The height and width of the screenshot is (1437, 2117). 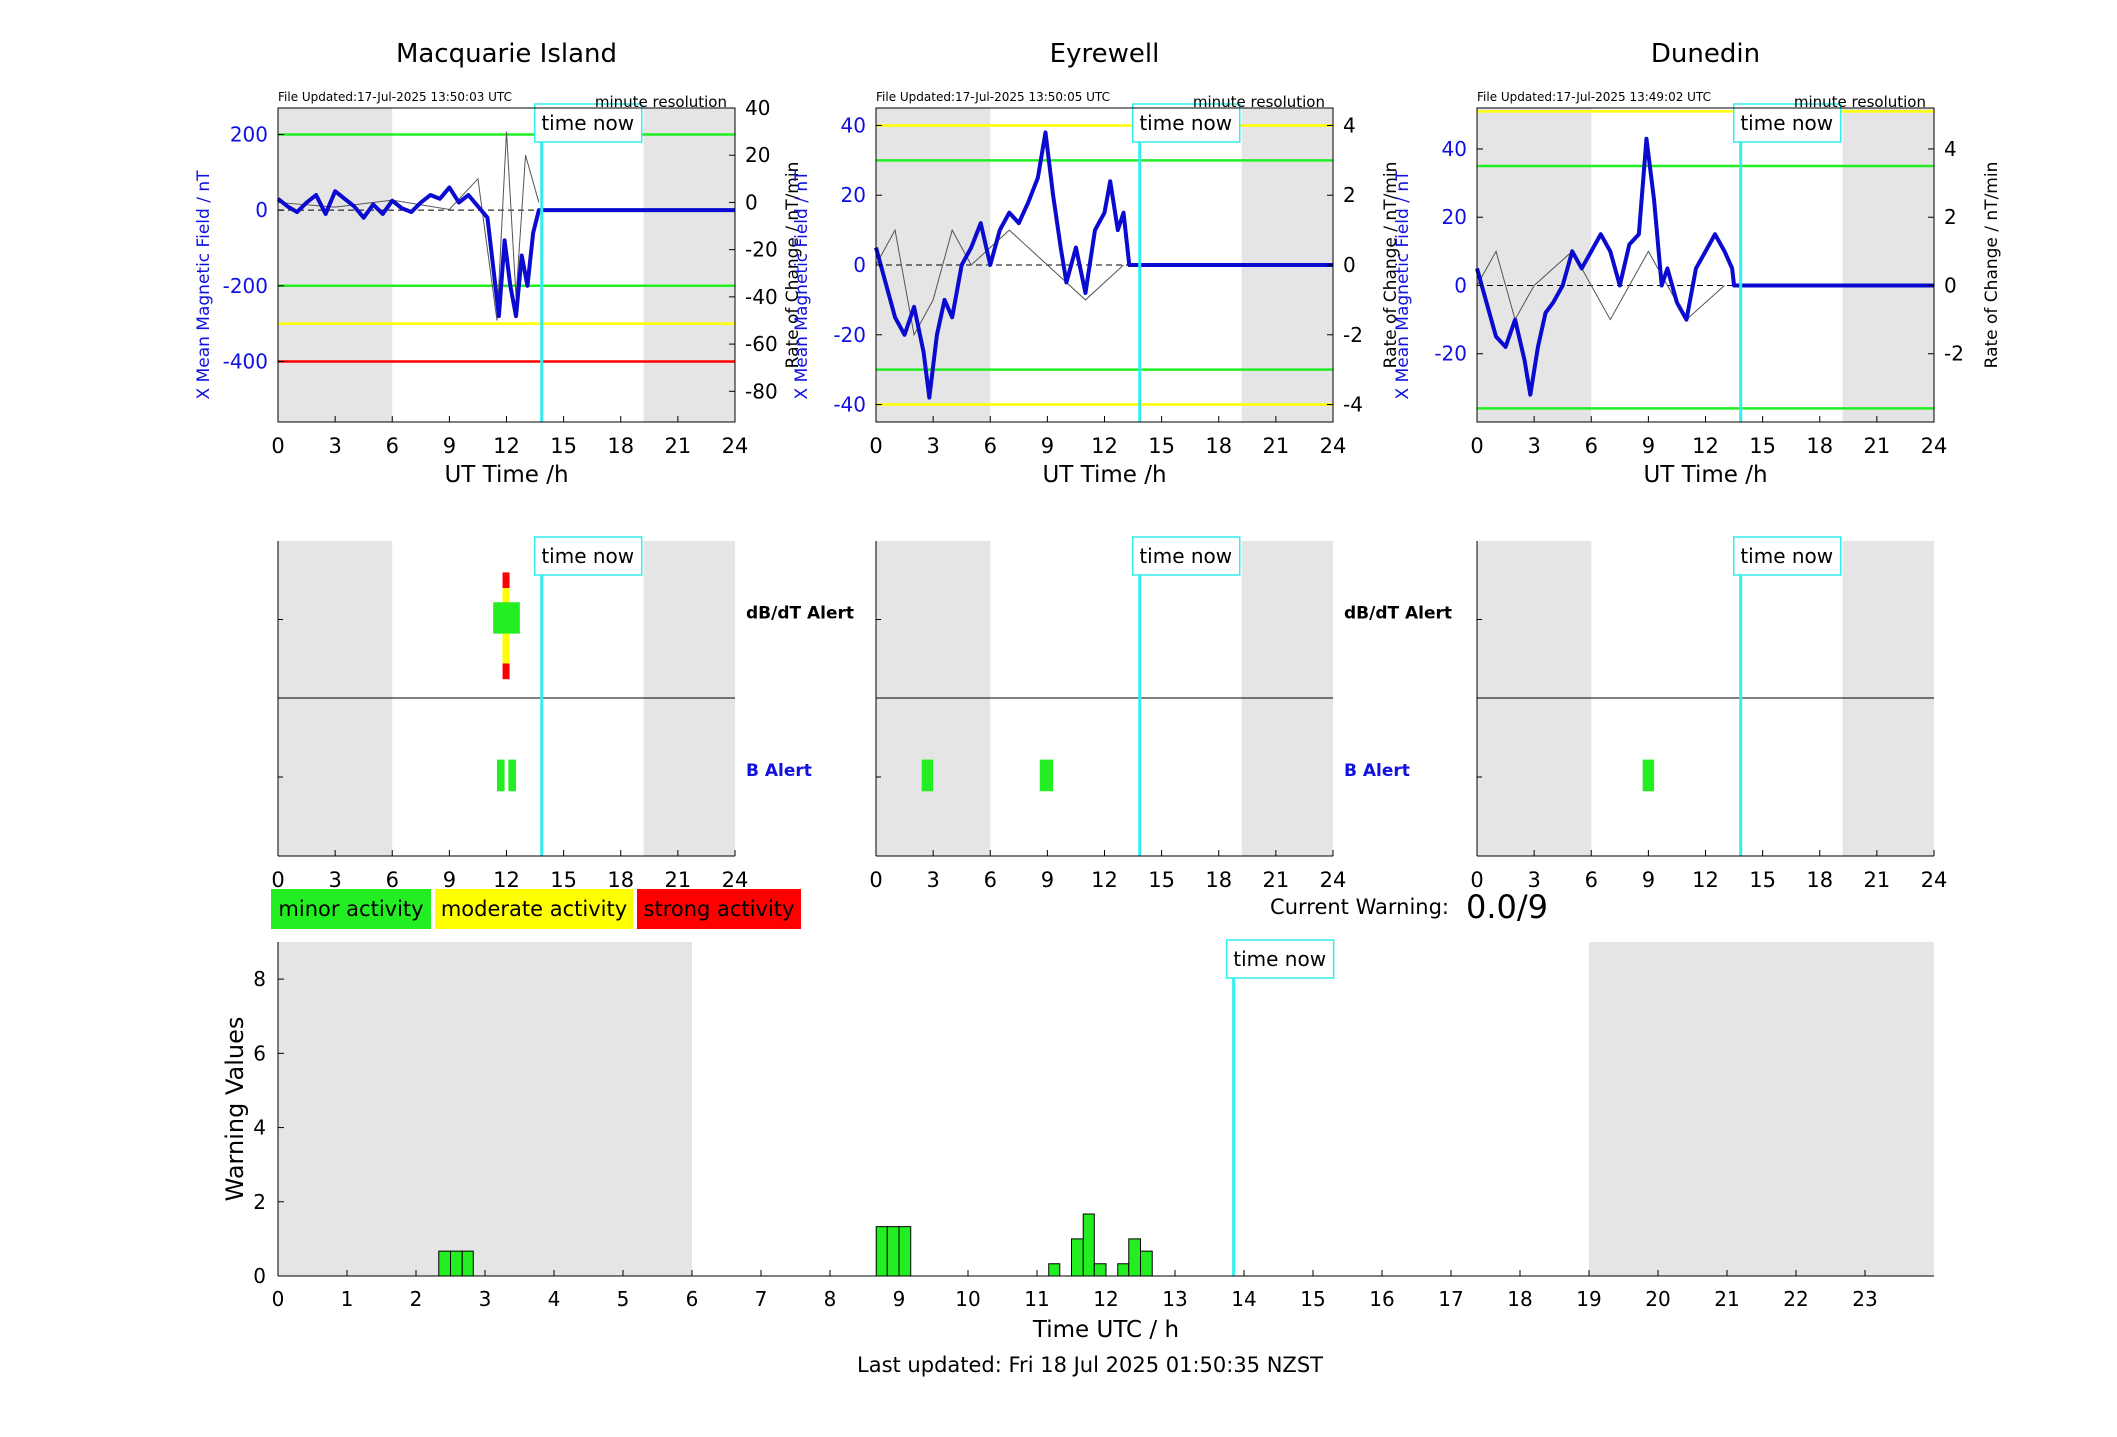 I want to click on y-axis-label: Warning Values, so click(x=235, y=1109).